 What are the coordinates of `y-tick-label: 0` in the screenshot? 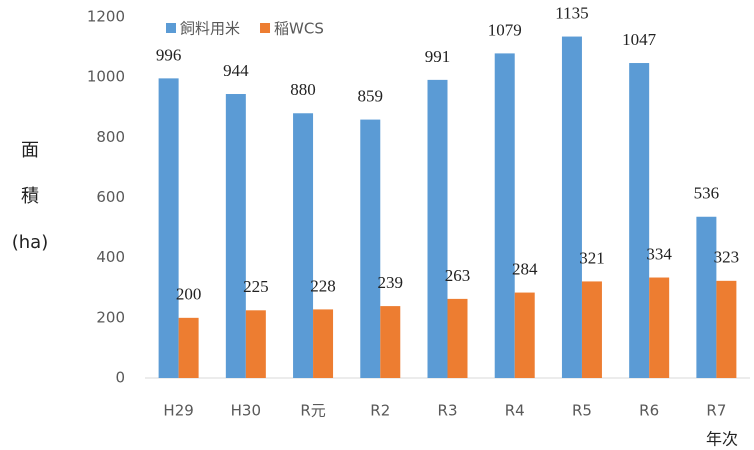 It's located at (120, 378).